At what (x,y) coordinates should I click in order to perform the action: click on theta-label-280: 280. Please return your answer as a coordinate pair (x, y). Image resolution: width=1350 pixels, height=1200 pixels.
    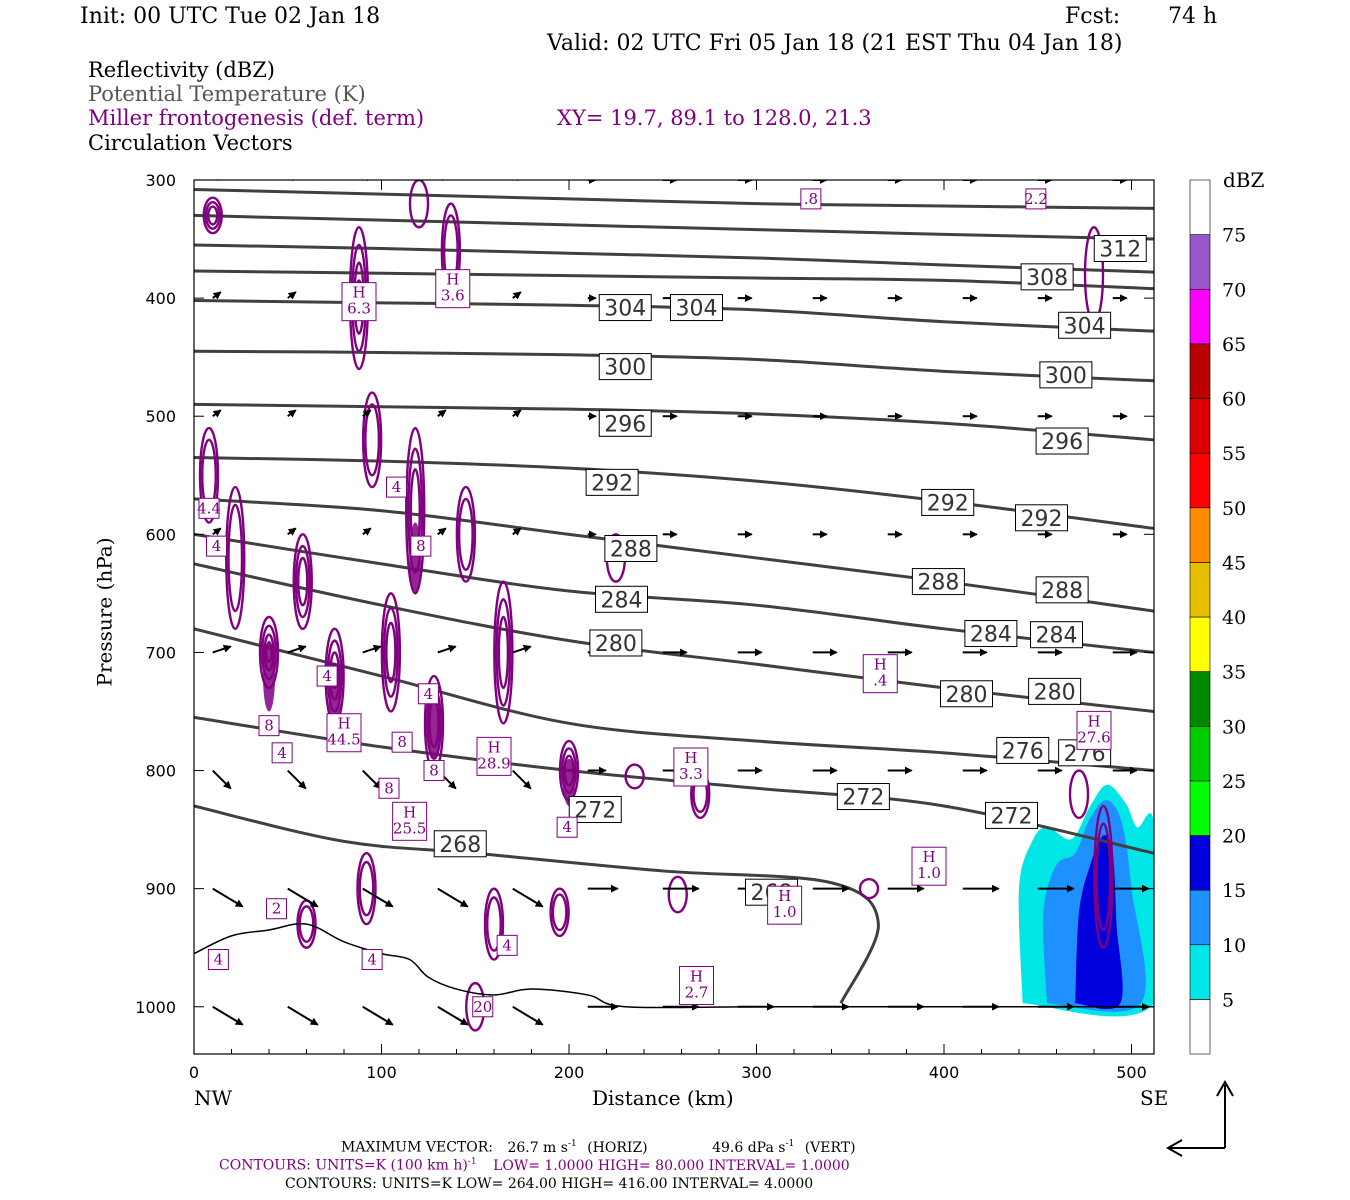
    Looking at the image, I should click on (1055, 692).